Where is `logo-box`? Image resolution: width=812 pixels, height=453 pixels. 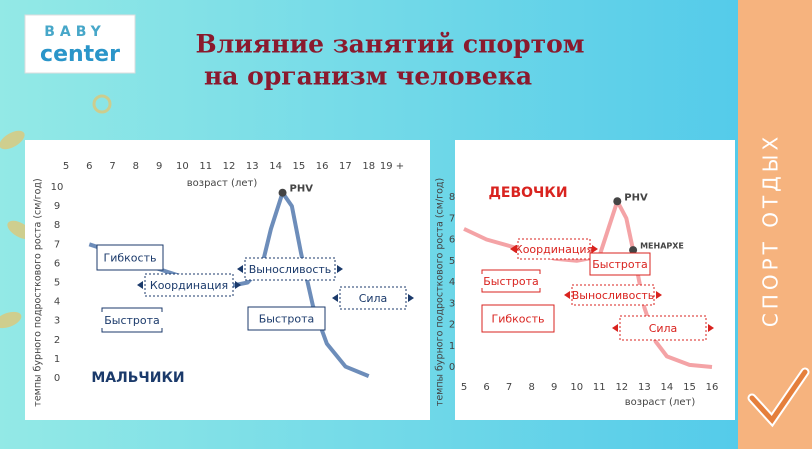 logo-box is located at coordinates (80, 44).